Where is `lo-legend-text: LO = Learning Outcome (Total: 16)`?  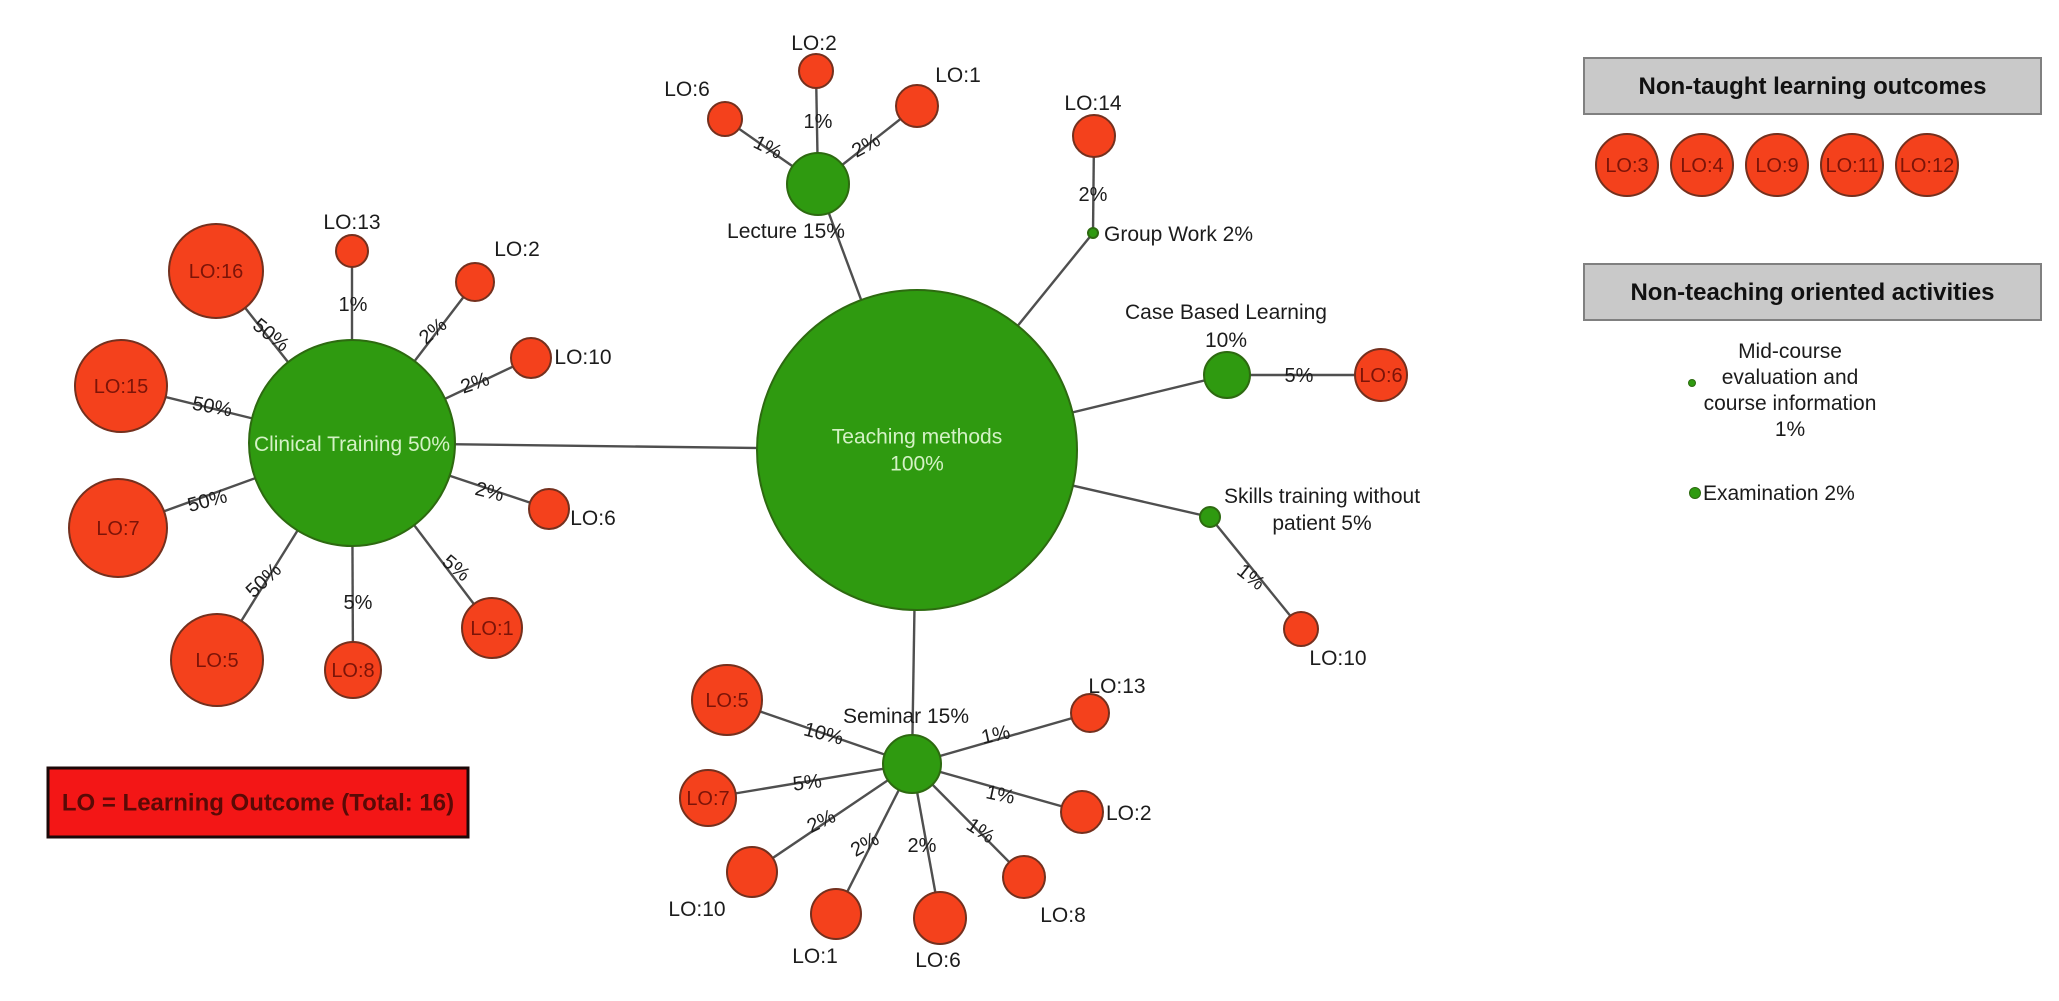 lo-legend-text: LO = Learning Outcome (Total: 16) is located at coordinates (258, 803).